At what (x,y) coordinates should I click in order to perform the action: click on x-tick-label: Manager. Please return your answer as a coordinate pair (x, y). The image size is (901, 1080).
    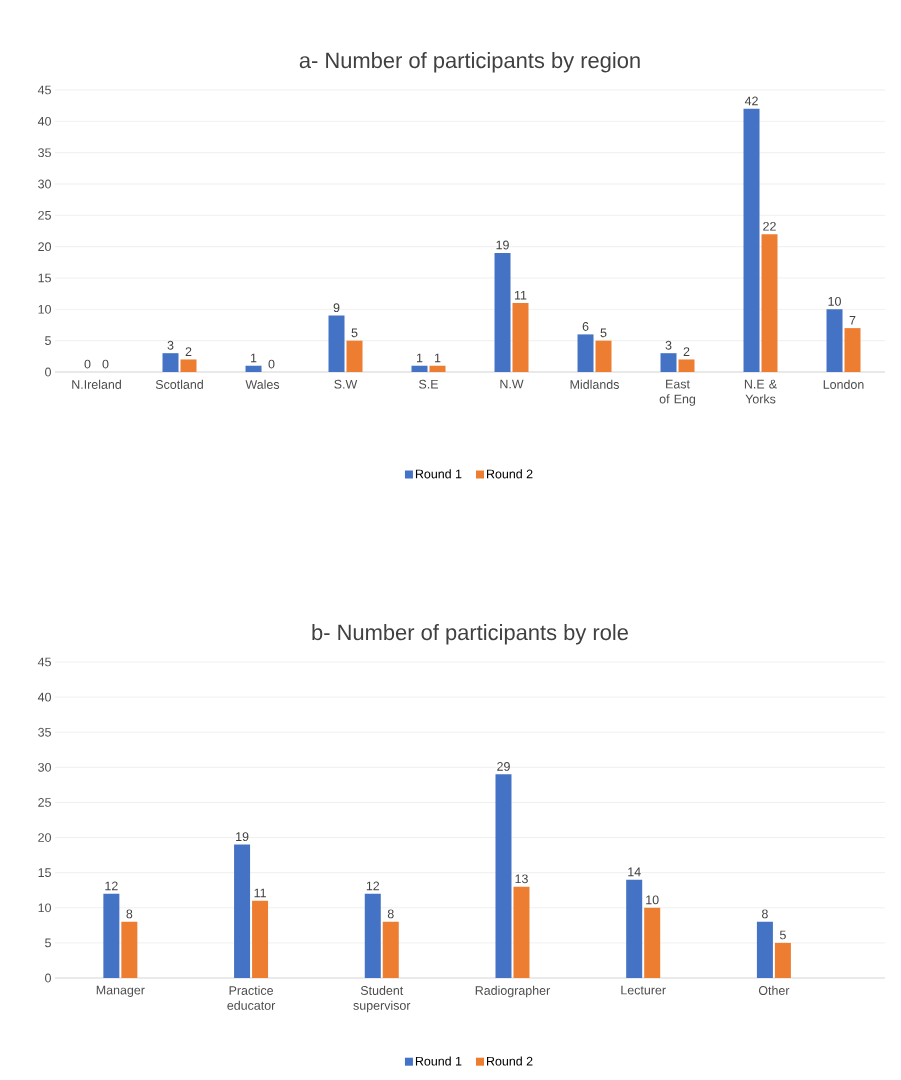
    Looking at the image, I should click on (120, 991).